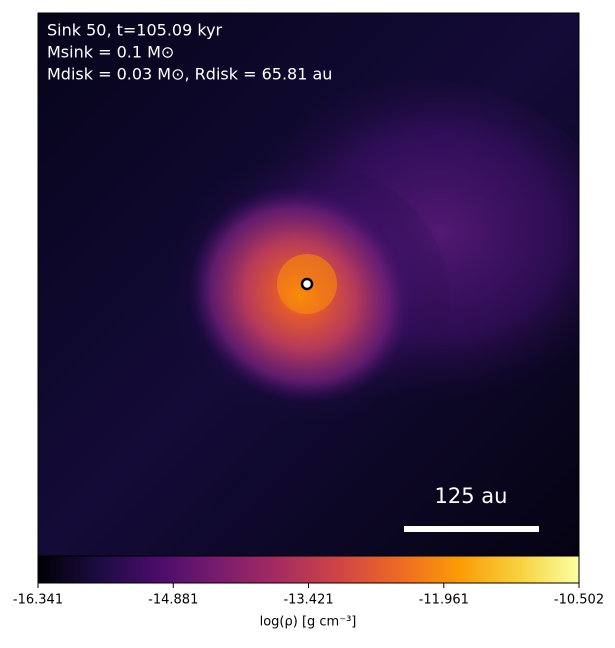 The height and width of the screenshot is (648, 615). What do you see at coordinates (308, 569) in the screenshot?
I see `colorbar` at bounding box center [308, 569].